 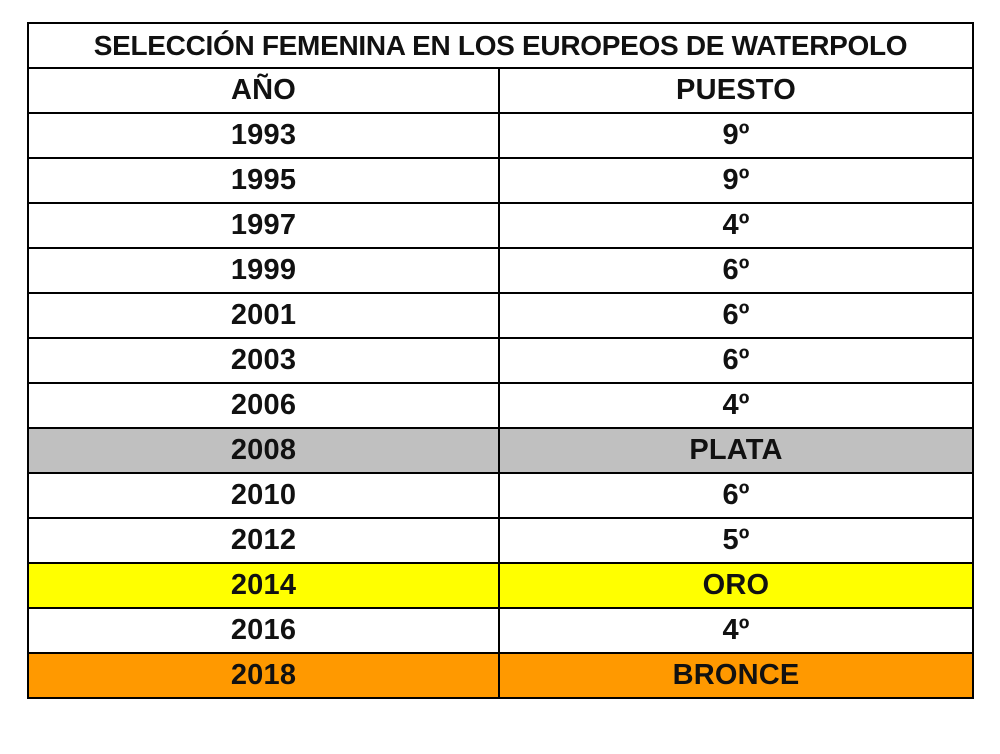 I want to click on table-row: 2012 5º, so click(x=500, y=540).